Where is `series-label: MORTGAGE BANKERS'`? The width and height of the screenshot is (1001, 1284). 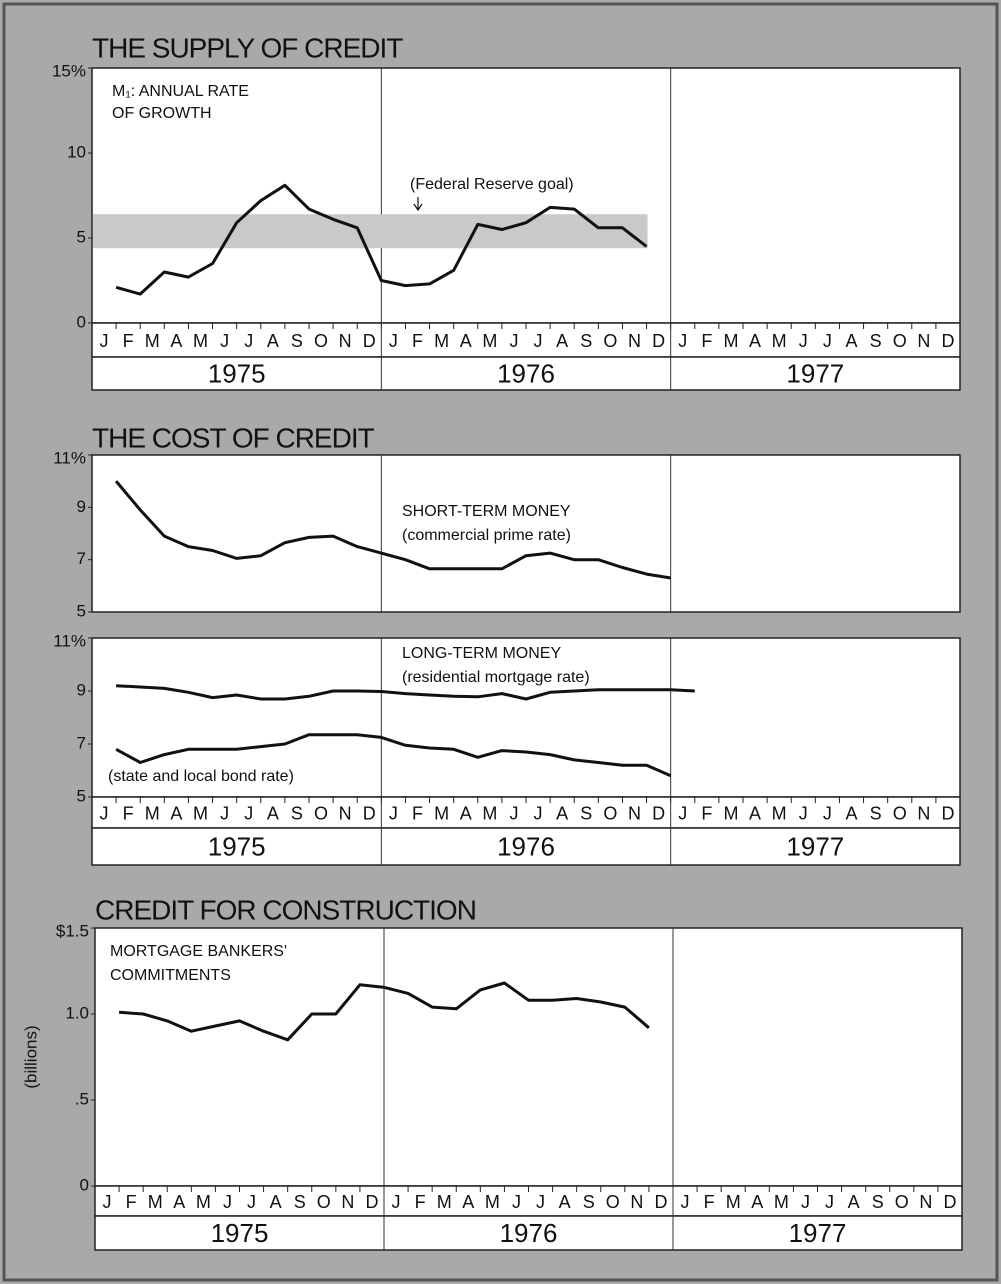 series-label: MORTGAGE BANKERS' is located at coordinates (198, 951).